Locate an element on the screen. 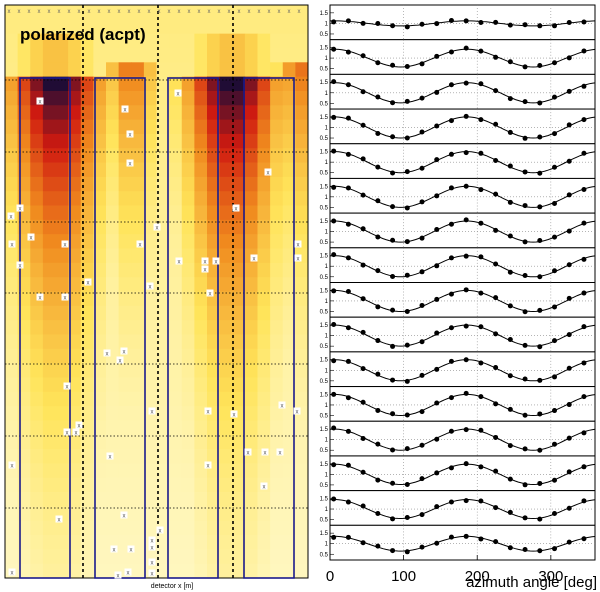 This screenshot has width=600, height=592. subplot-fit-curve is located at coordinates (462, 58).